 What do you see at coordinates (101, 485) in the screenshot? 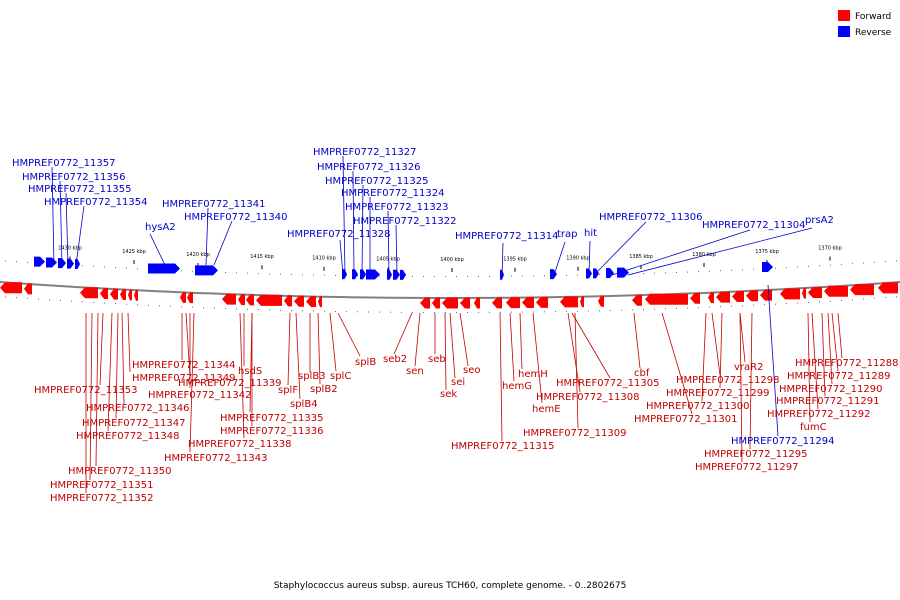
I see `forward-gene-label: HMPREF0772_11351` at bounding box center [101, 485].